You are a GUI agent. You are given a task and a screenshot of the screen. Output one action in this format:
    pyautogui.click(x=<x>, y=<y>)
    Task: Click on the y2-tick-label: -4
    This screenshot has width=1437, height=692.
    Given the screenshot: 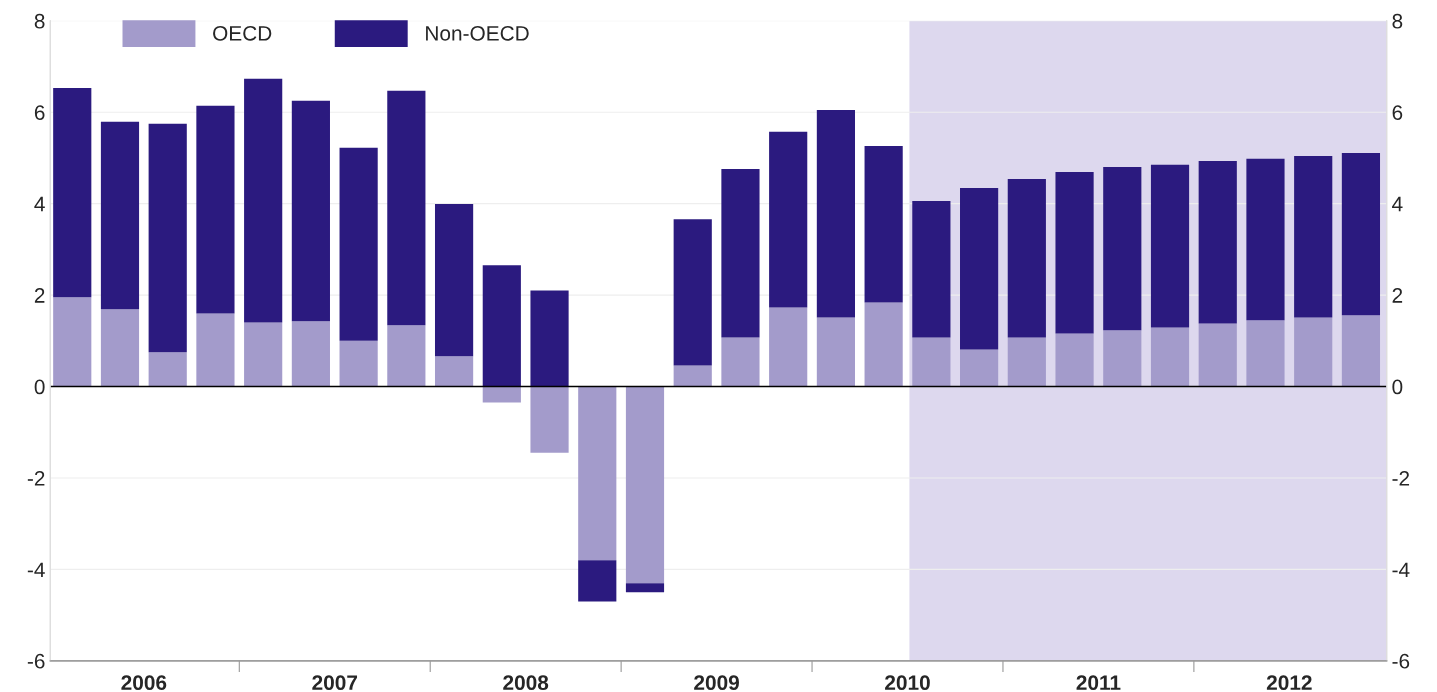 What is the action you would take?
    pyautogui.click(x=1401, y=569)
    